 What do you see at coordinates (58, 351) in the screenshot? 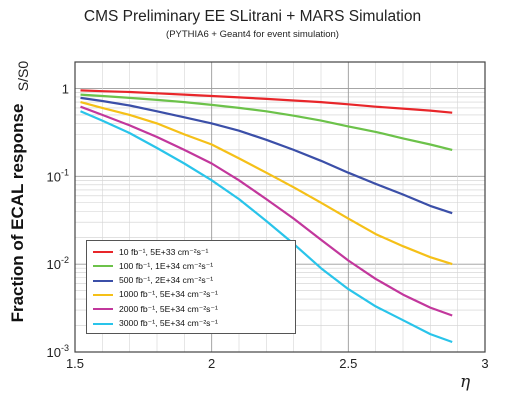
I see `y-tick-label: 10⁻³` at bounding box center [58, 351].